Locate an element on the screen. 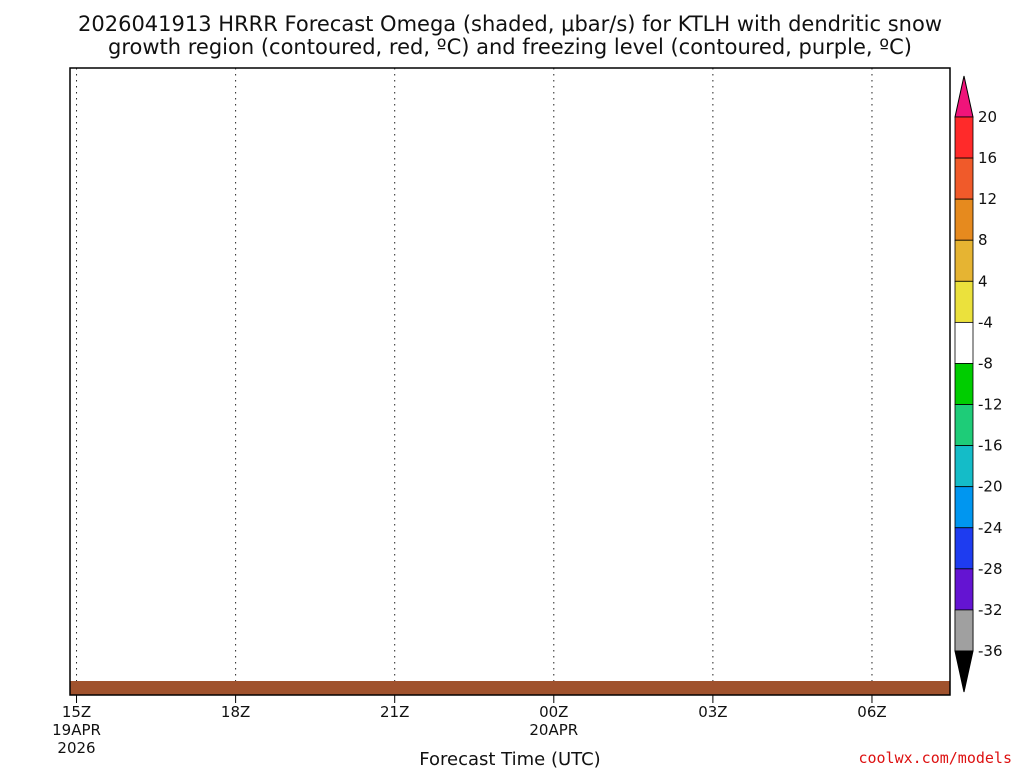 This screenshot has height=768, width=1024. colorbar-label-7: -12 is located at coordinates (990, 405).